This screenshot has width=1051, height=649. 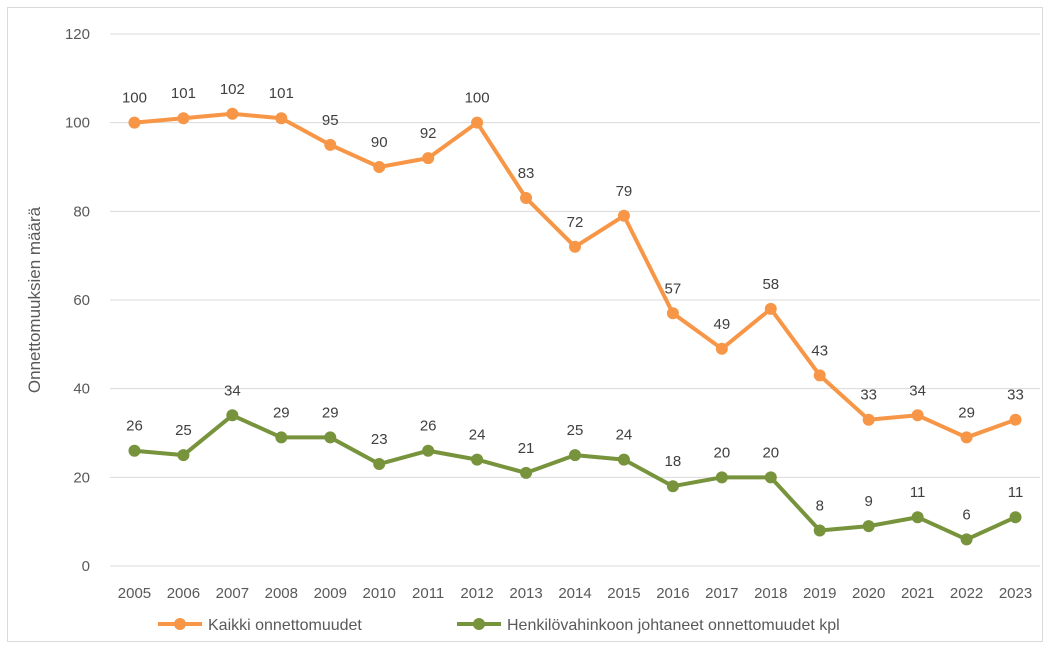 I want to click on x-tick-label: 2014, so click(x=574, y=593).